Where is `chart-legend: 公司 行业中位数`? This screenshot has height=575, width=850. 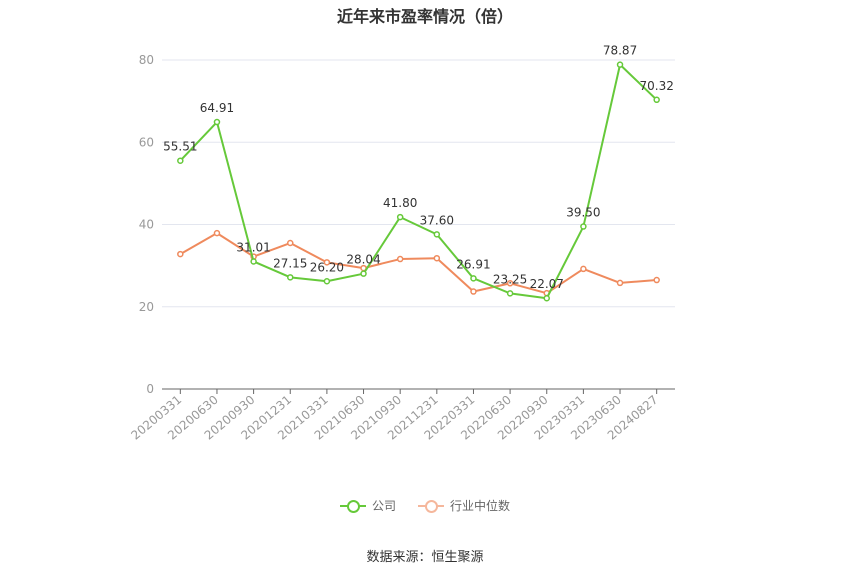
chart-legend: 公司 行业中位数 is located at coordinates (425, 505).